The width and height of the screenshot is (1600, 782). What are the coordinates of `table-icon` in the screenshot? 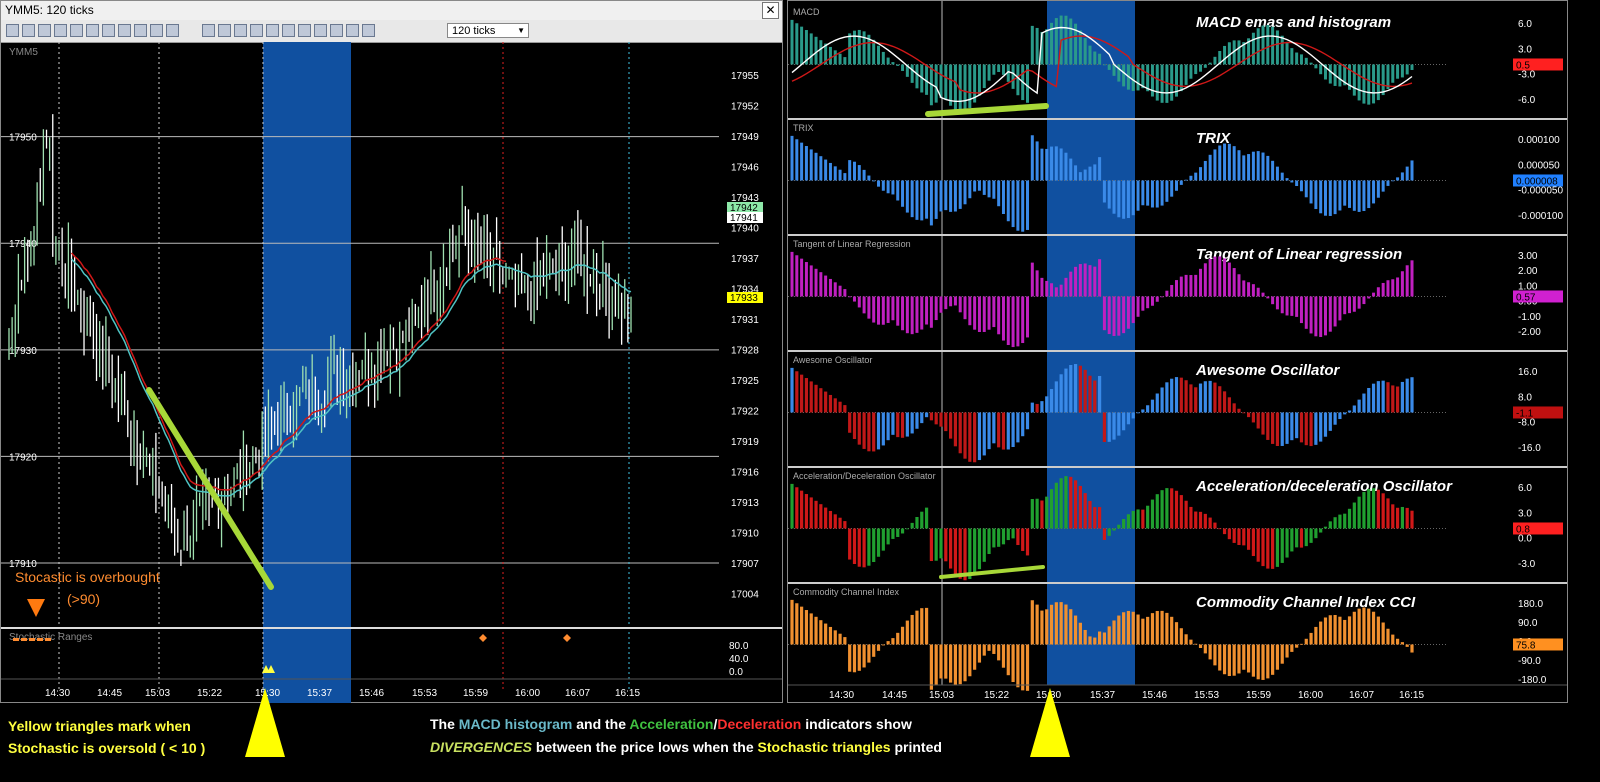 It's located at (108, 30).